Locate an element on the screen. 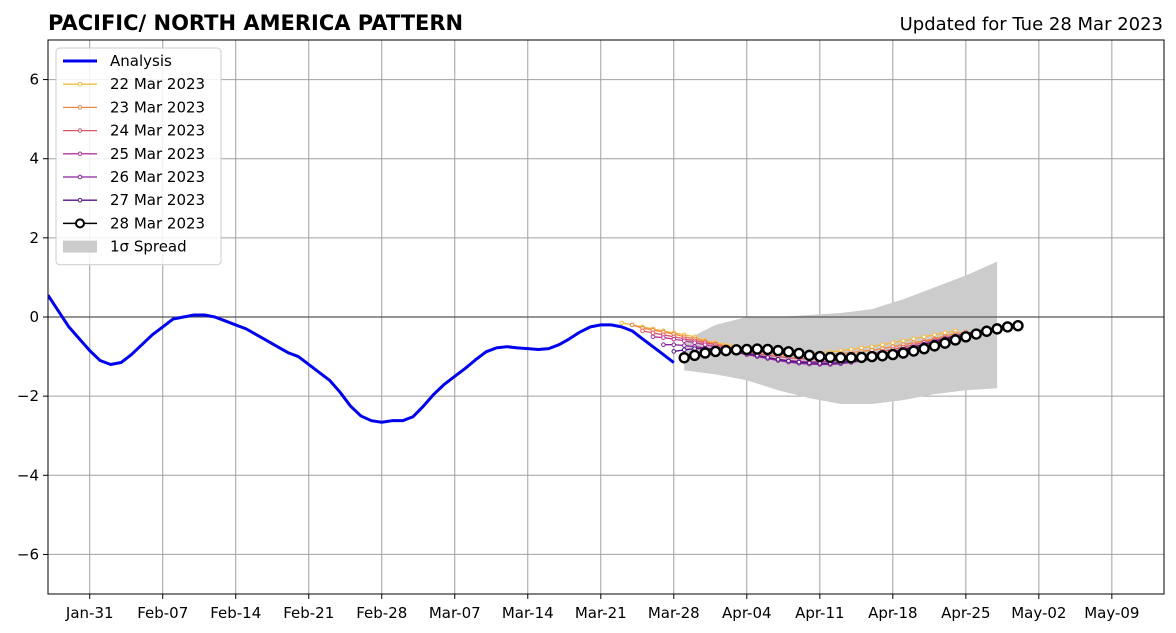  legend-label: 22 Mar 2023 is located at coordinates (157, 84).